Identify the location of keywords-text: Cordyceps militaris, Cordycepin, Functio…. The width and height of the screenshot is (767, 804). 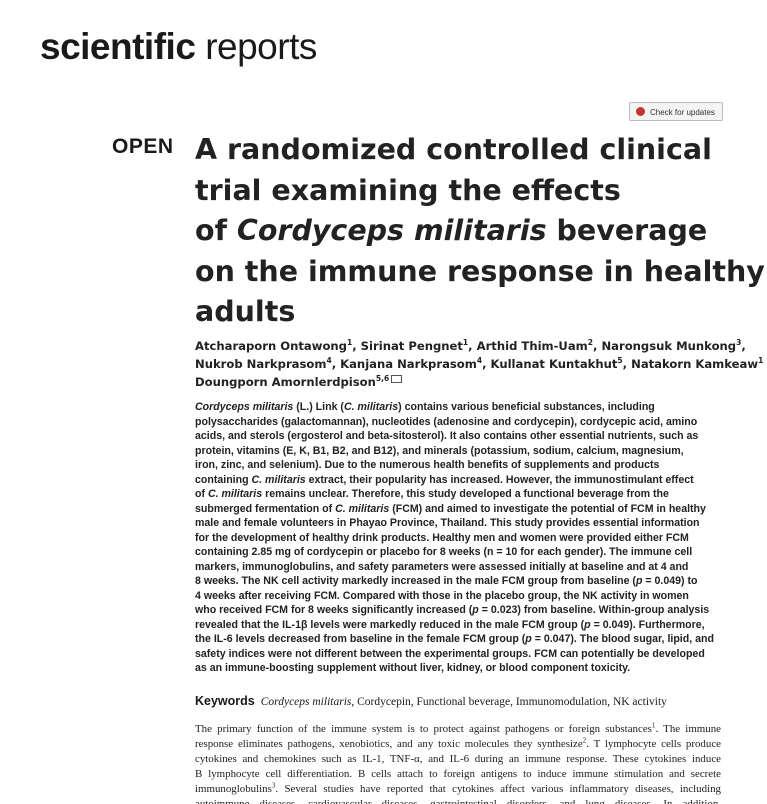
(464, 702).